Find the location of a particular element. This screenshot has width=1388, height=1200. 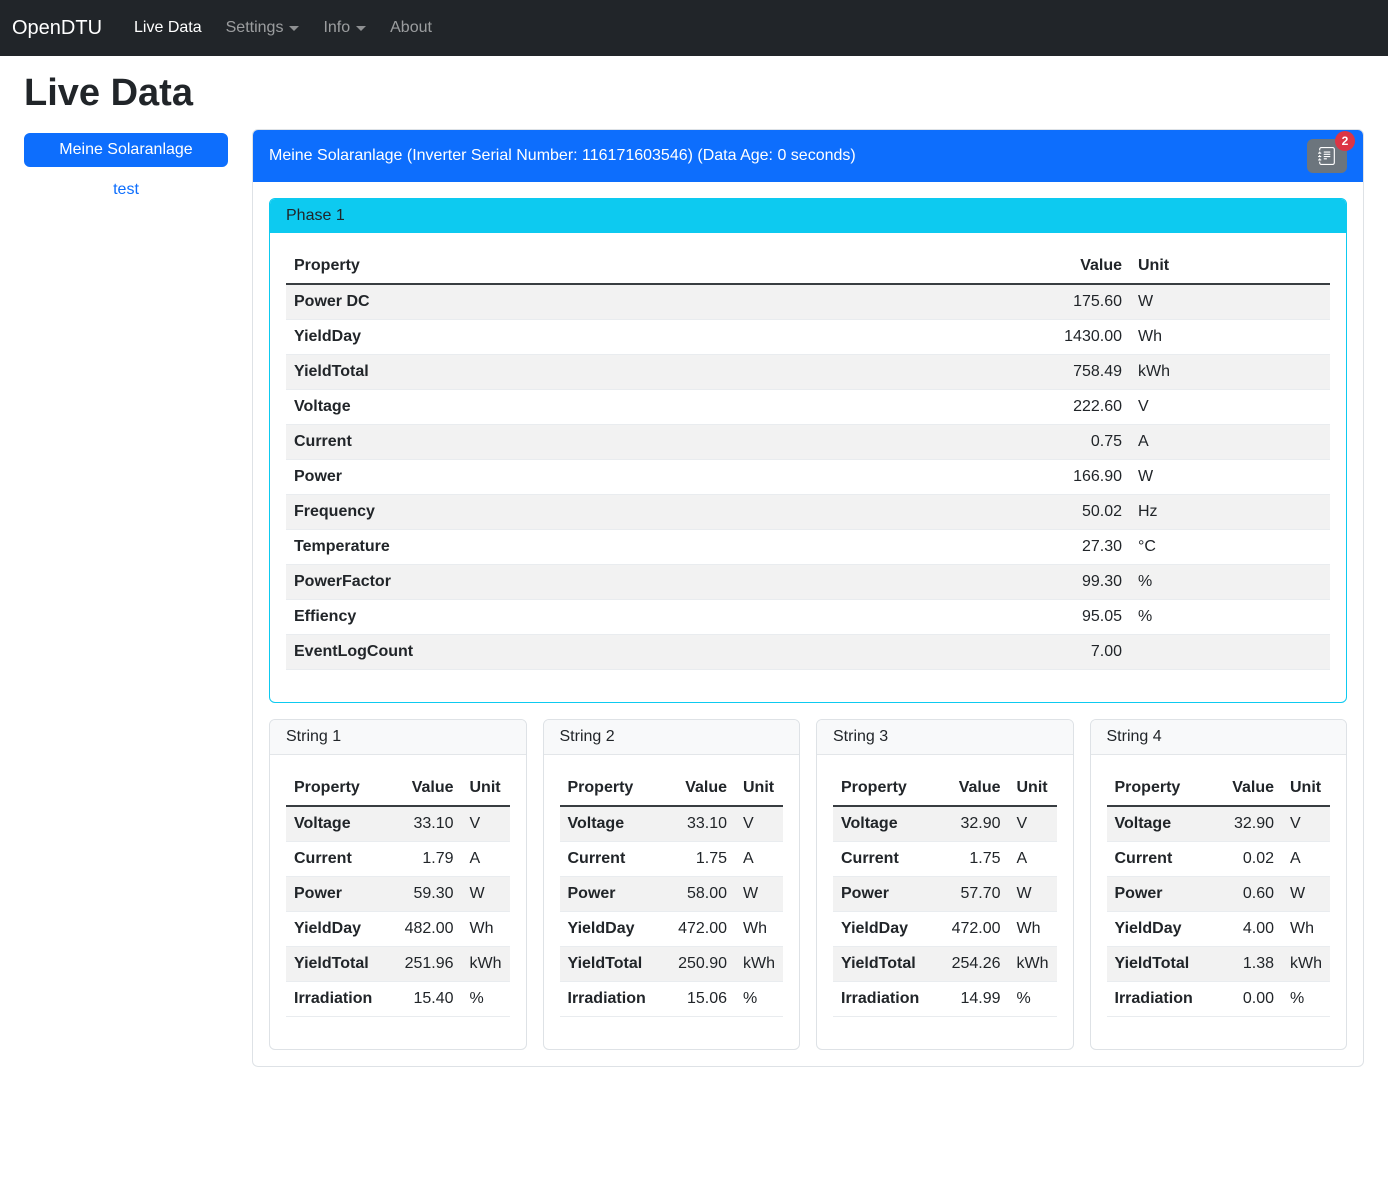

value-cell: 32.90 is located at coordinates (980, 823).